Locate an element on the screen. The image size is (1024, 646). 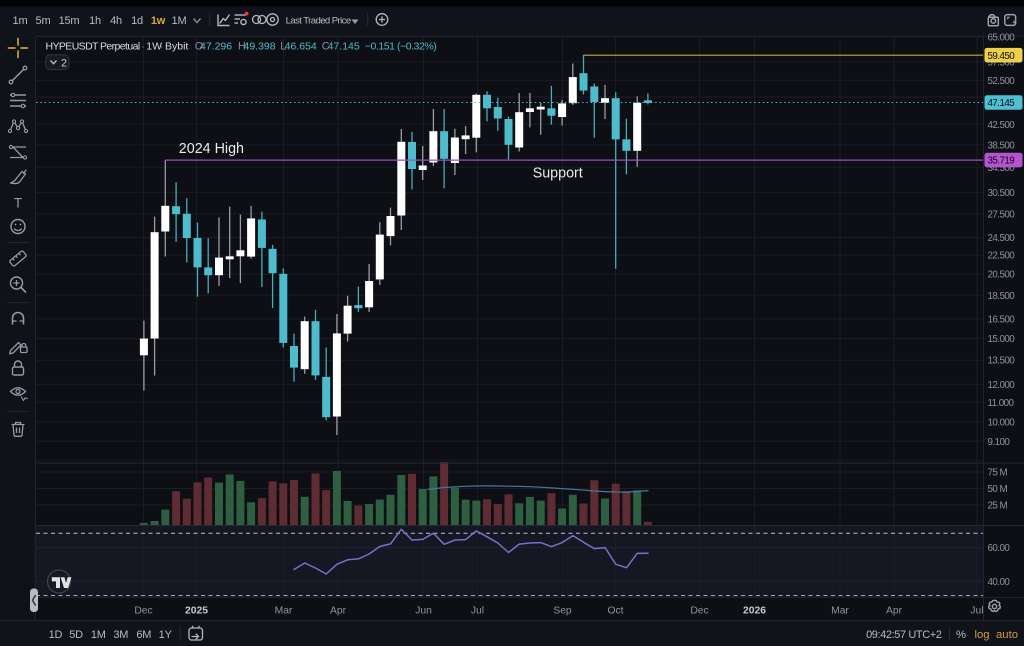
svg-text: 1D is located at coordinates (56, 635).